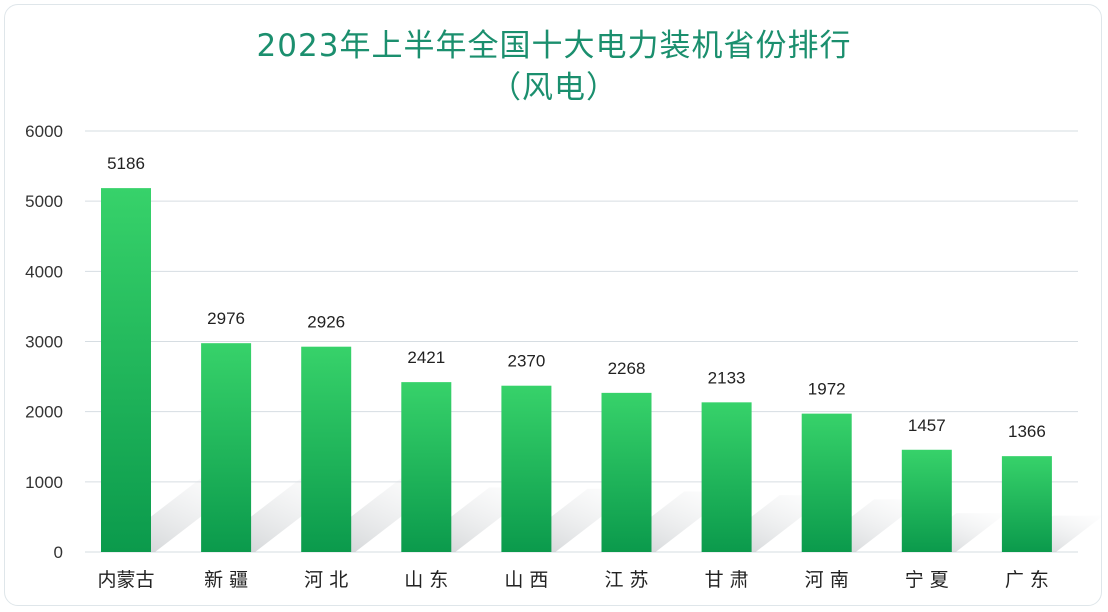 The width and height of the screenshot is (1108, 612). What do you see at coordinates (58, 552) in the screenshot?
I see `y-tick-label: 0` at bounding box center [58, 552].